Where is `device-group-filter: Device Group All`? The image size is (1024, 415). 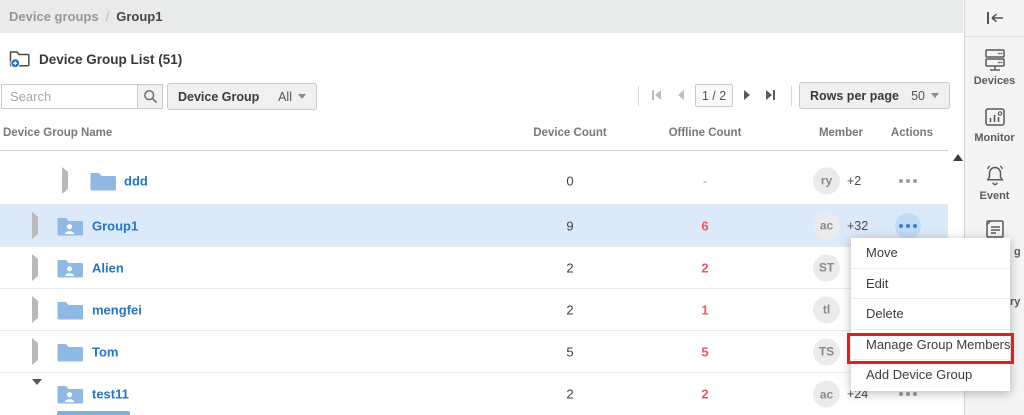
device-group-filter: Device Group All is located at coordinates (242, 96).